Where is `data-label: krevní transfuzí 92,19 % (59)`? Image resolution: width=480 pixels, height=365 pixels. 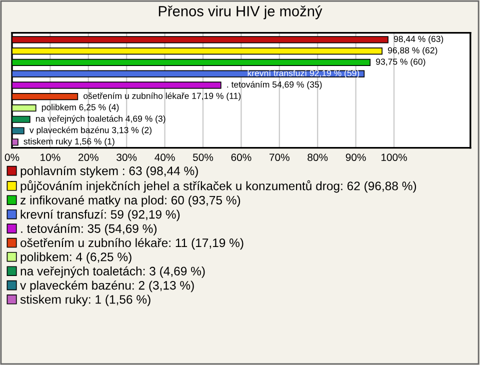 data-label: krevní transfuzí 92,19 % (59) is located at coordinates (304, 74).